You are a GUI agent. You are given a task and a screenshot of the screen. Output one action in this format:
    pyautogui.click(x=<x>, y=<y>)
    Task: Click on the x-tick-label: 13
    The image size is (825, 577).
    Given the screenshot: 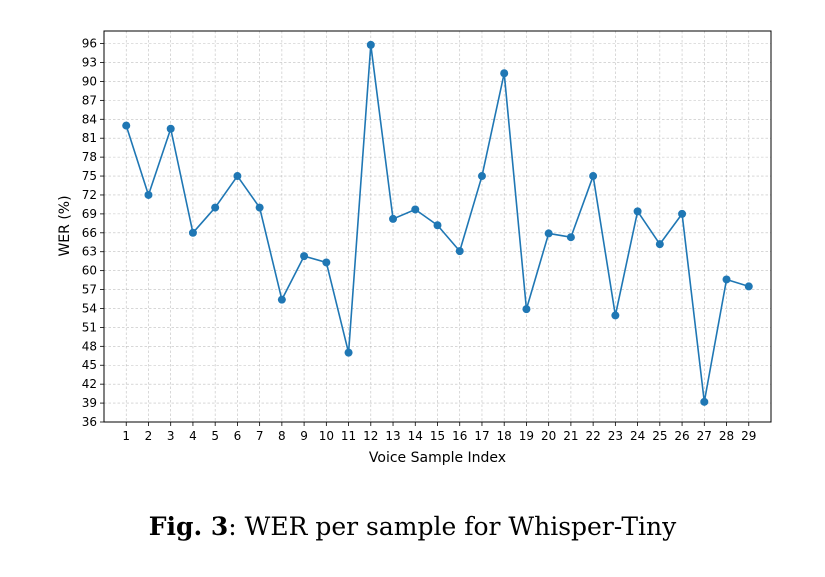 What is the action you would take?
    pyautogui.click(x=392, y=436)
    